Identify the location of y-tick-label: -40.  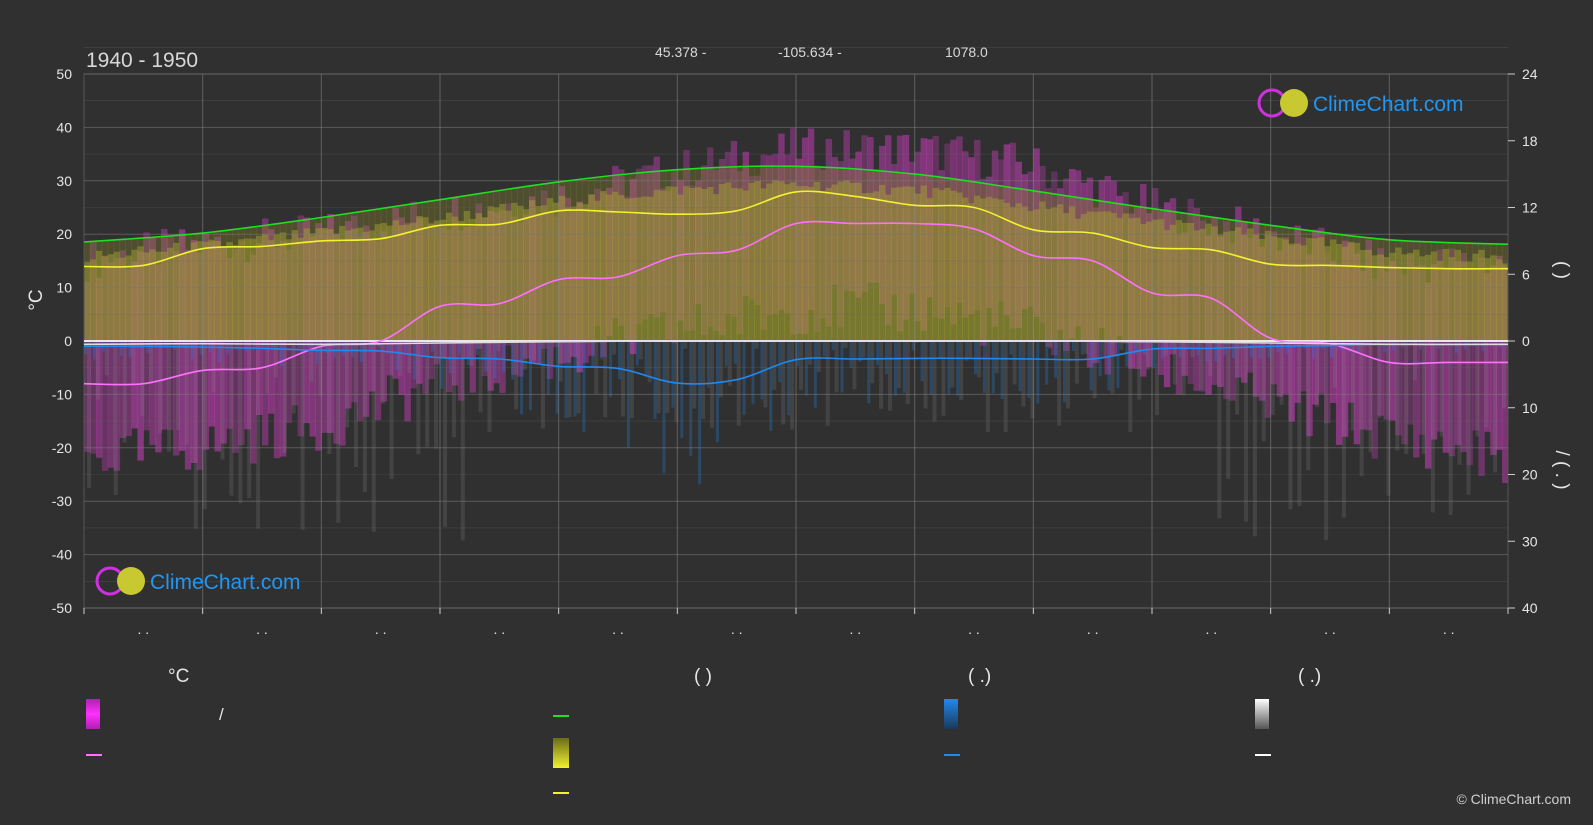
(62, 555).